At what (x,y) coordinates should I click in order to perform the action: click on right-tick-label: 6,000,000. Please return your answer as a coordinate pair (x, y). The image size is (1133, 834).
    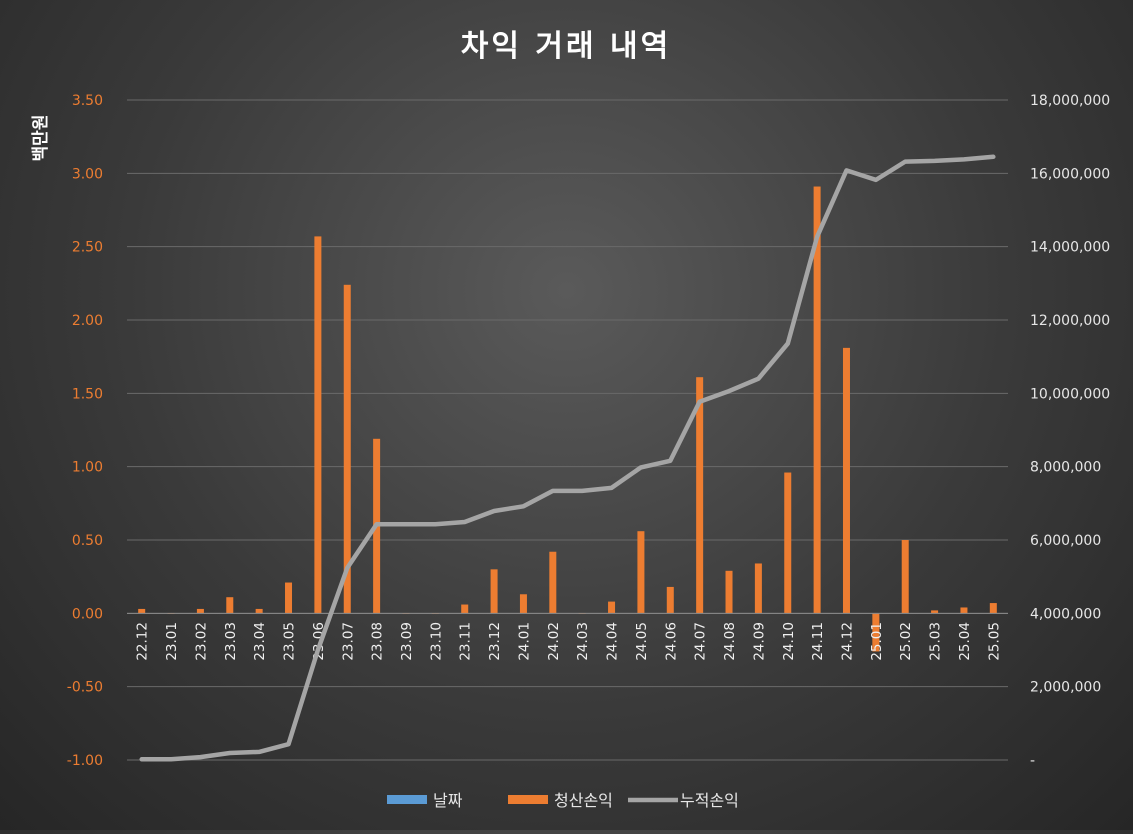
    Looking at the image, I should click on (1065, 541).